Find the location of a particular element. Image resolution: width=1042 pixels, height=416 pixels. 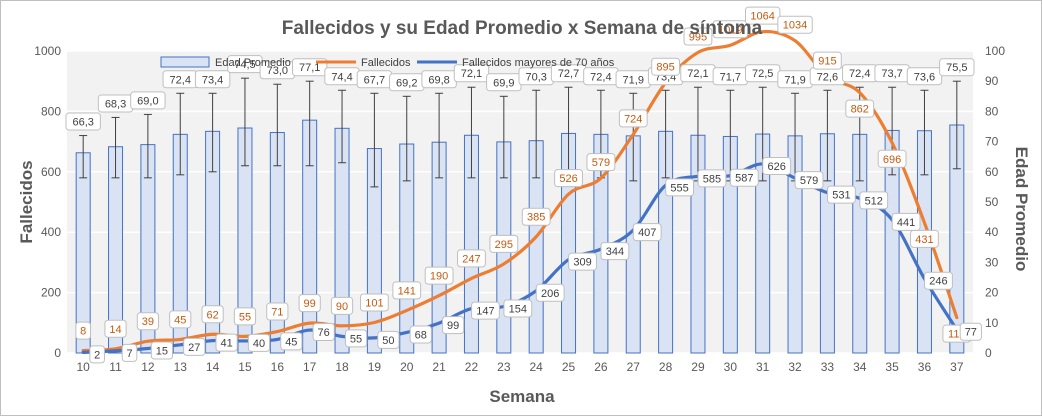

fallecidos-data-label: 1034 is located at coordinates (795, 26).